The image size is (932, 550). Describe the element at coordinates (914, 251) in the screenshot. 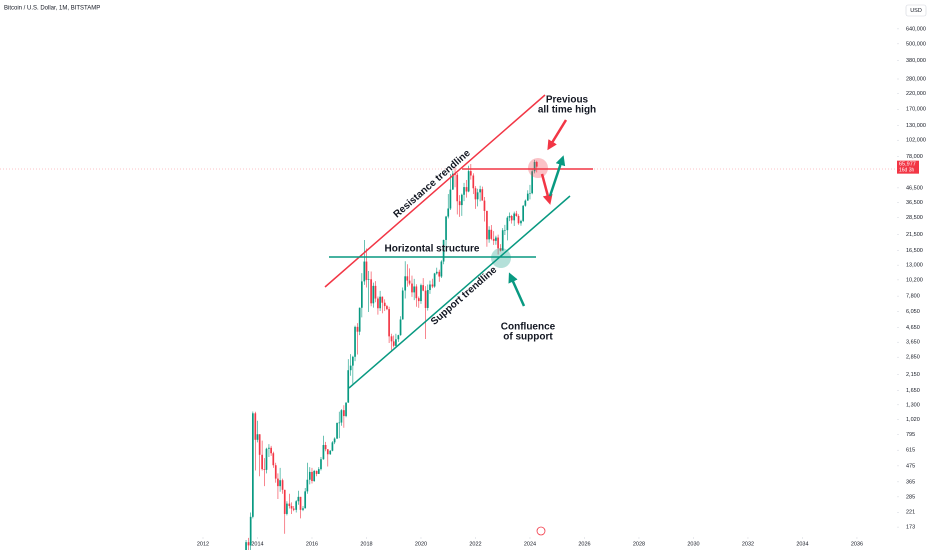

I see `y-tick-label: 16,500` at that location.